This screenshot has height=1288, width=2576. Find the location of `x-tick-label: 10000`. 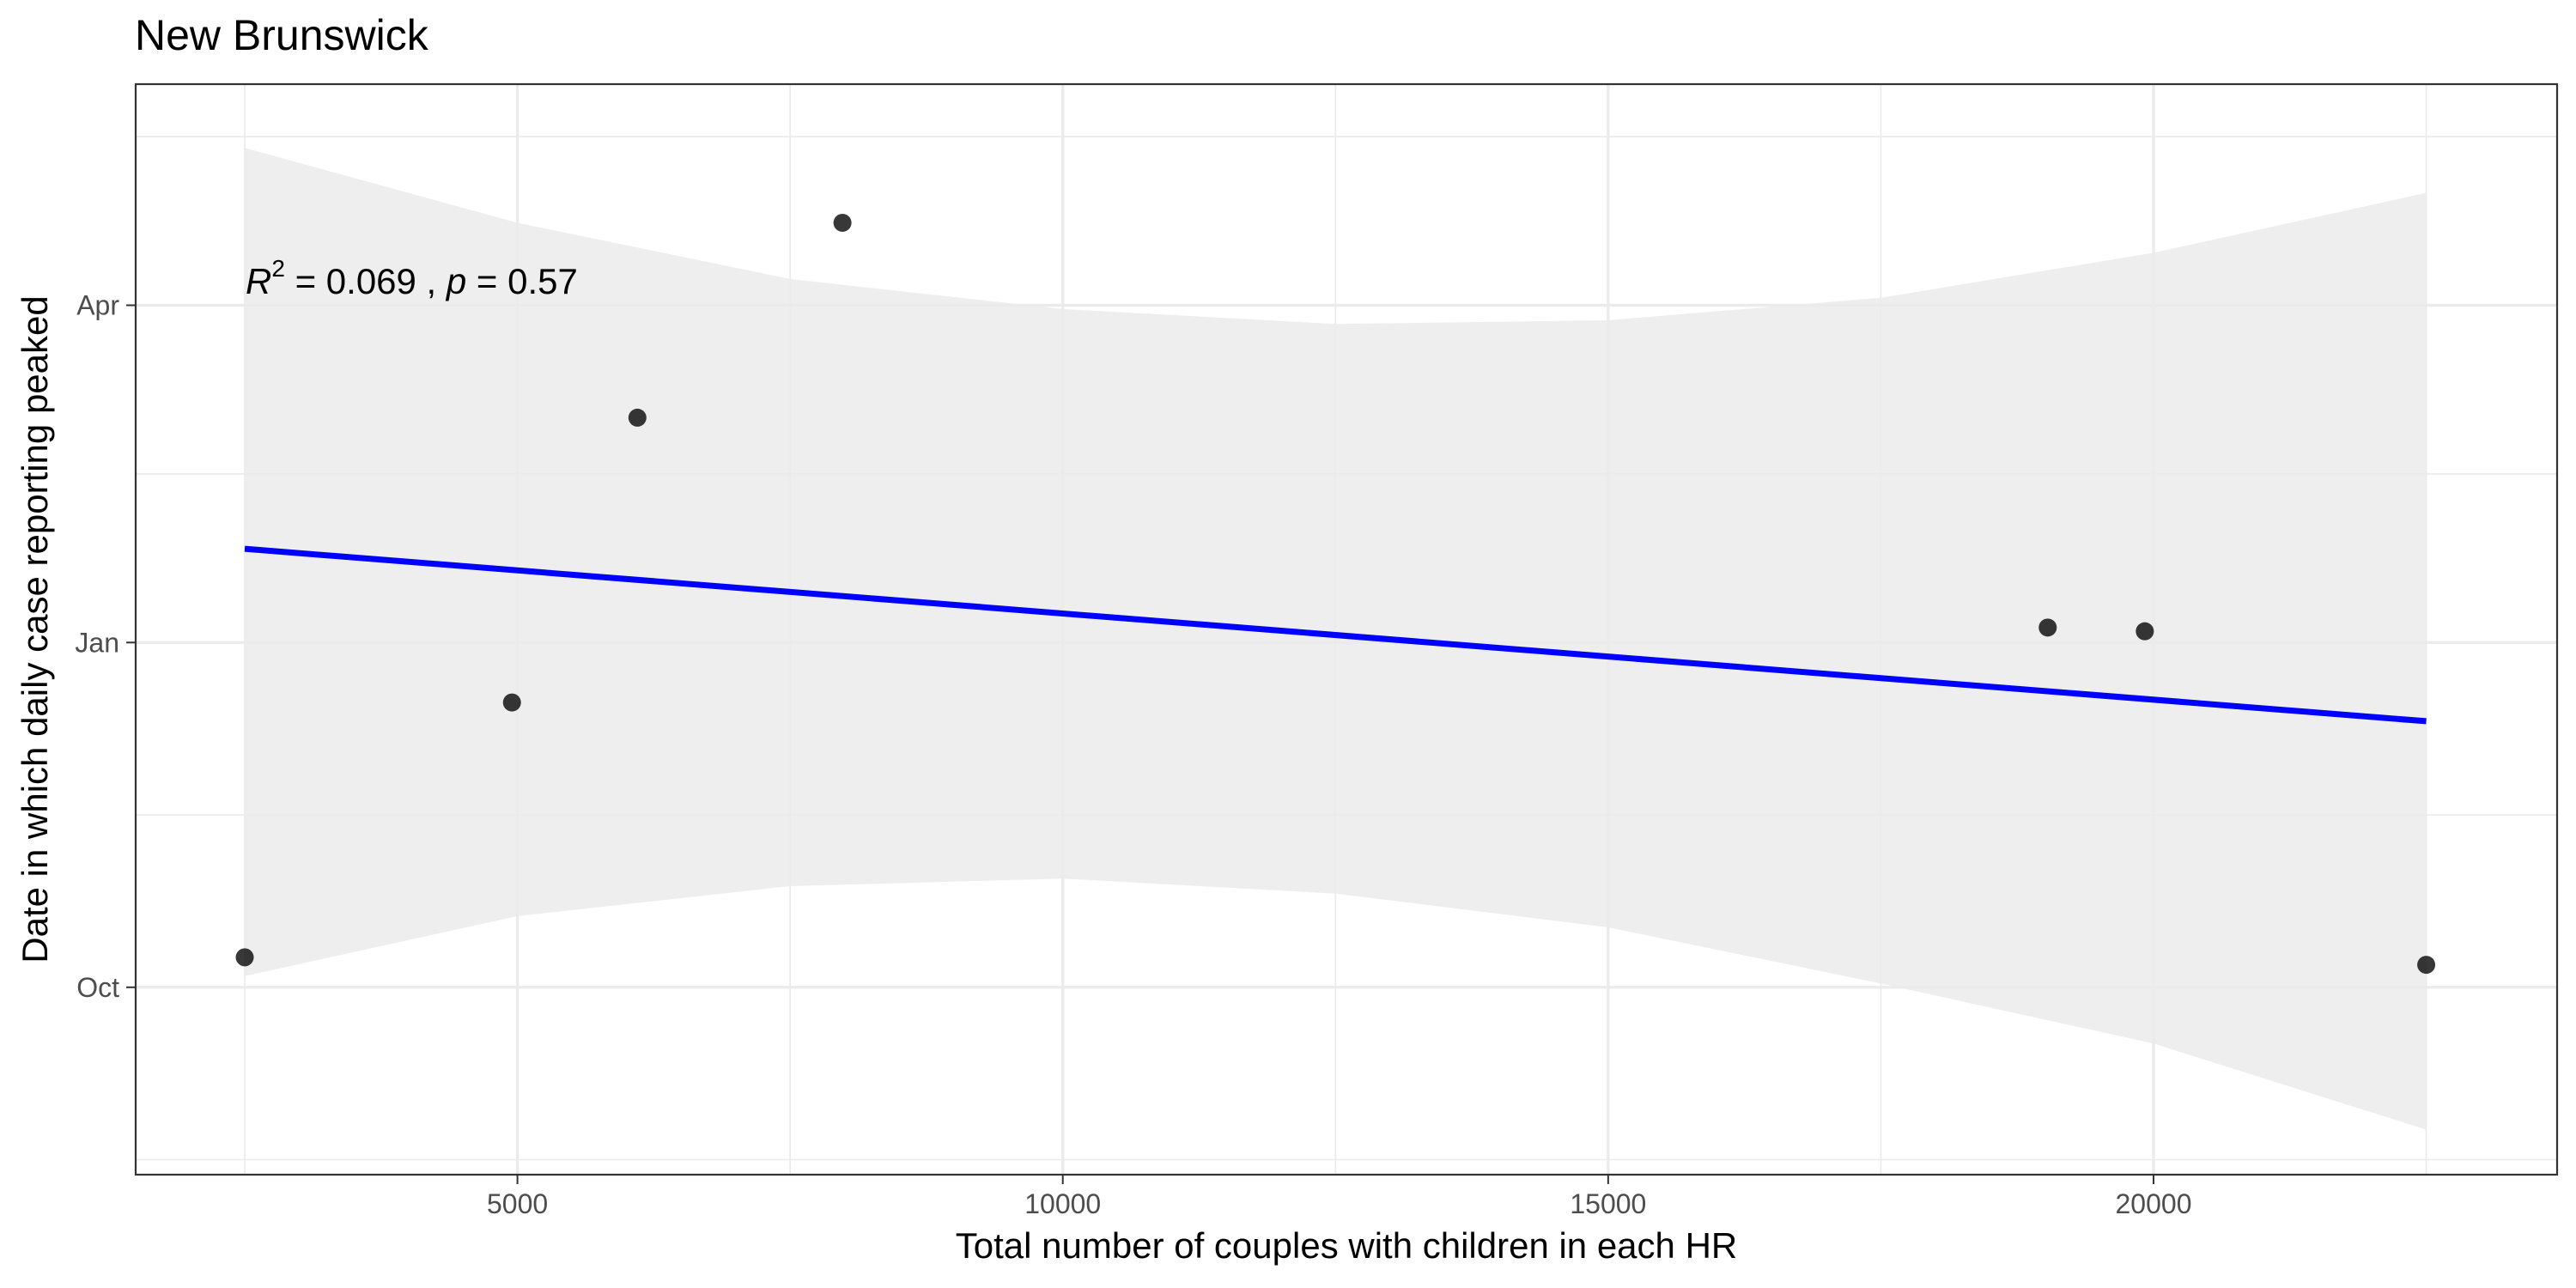

x-tick-label: 10000 is located at coordinates (1063, 1203).